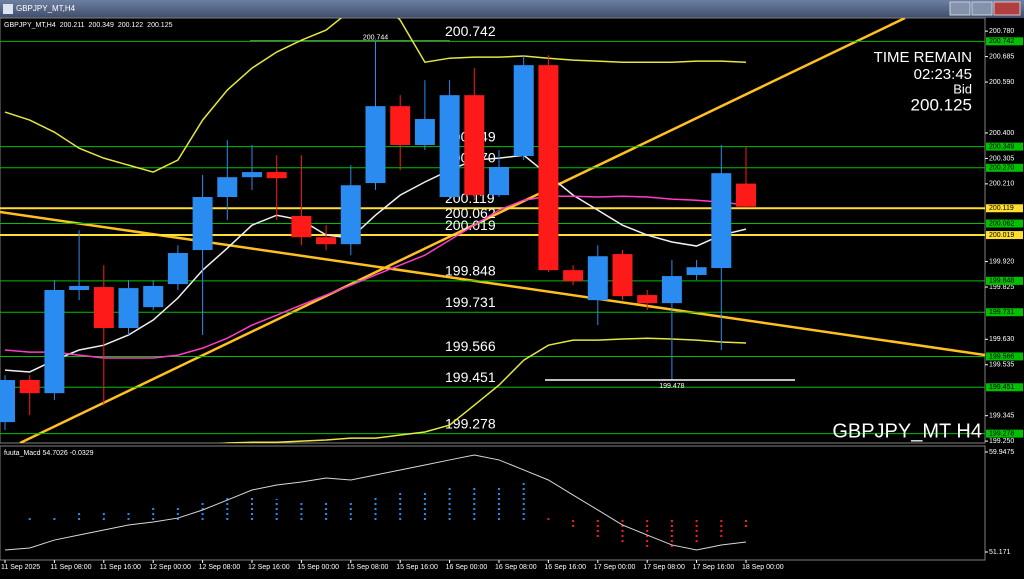 This screenshot has width=1024, height=579. Describe the element at coordinates (1001, 365) in the screenshot. I see `y-tick-label: 199.535` at that location.